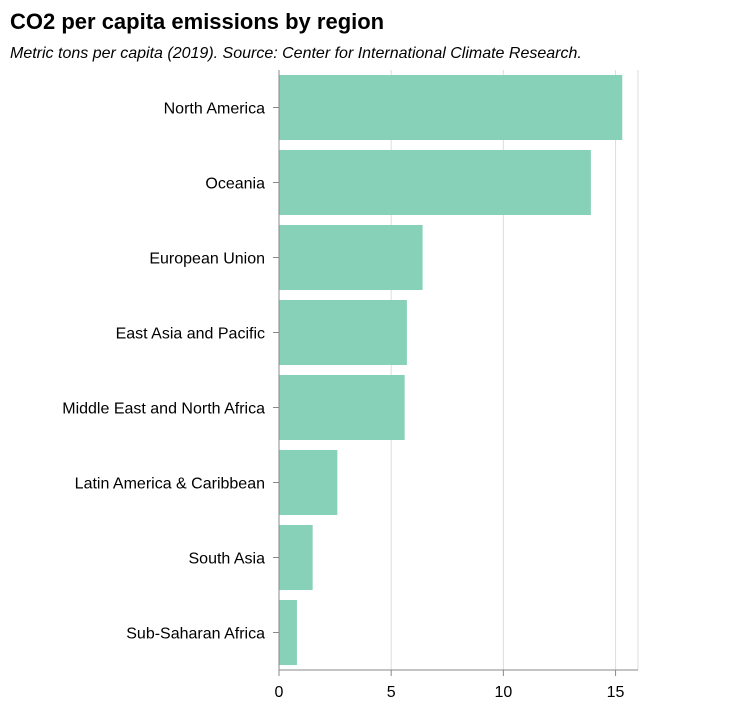 This screenshot has width=736, height=714. Describe the element at coordinates (195, 634) in the screenshot. I see `y-tick-label: Sub-Saharan Africa` at that location.